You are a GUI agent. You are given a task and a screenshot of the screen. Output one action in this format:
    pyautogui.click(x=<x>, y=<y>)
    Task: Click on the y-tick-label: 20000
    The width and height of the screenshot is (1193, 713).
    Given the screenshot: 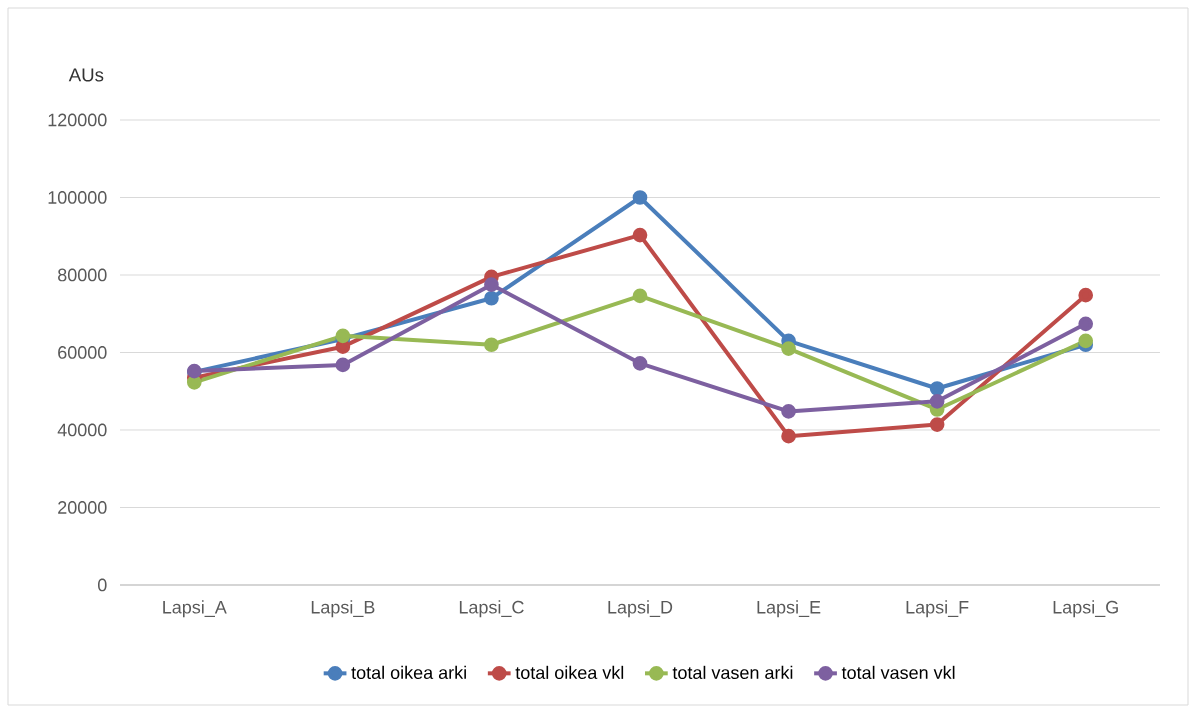 What is the action you would take?
    pyautogui.click(x=82, y=507)
    